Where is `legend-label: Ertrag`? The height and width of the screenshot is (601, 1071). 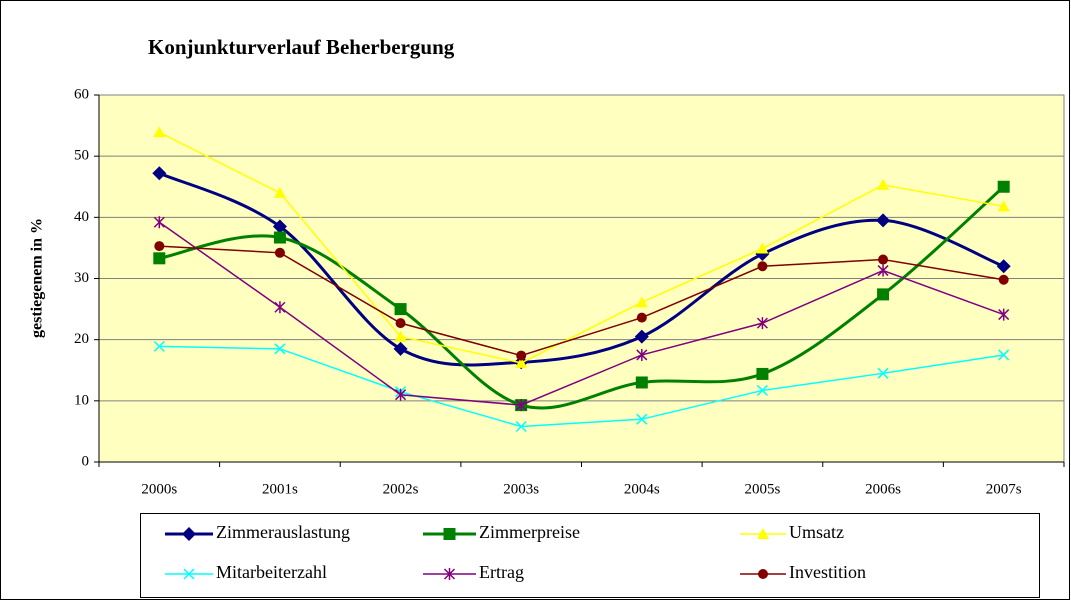 legend-label: Ertrag is located at coordinates (501, 572).